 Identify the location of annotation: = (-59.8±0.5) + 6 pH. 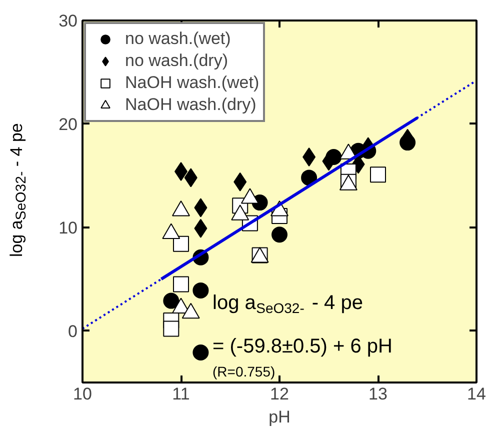
(302, 346).